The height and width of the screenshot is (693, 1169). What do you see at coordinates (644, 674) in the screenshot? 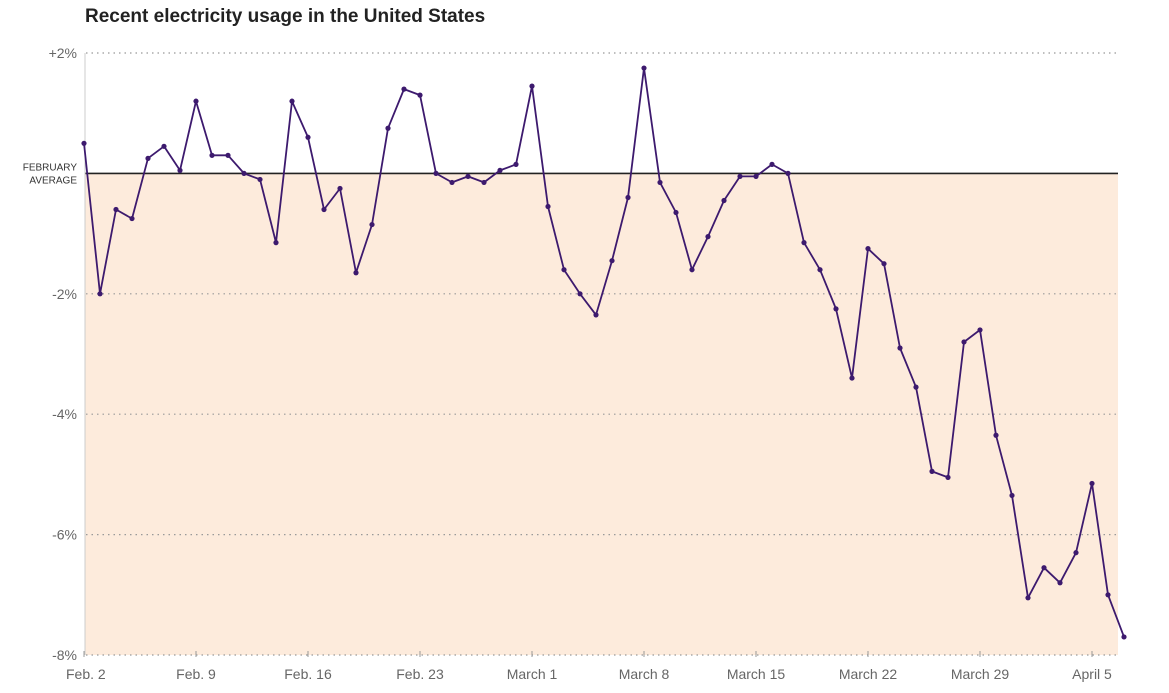
I see `x-tick-label: March 8` at bounding box center [644, 674].